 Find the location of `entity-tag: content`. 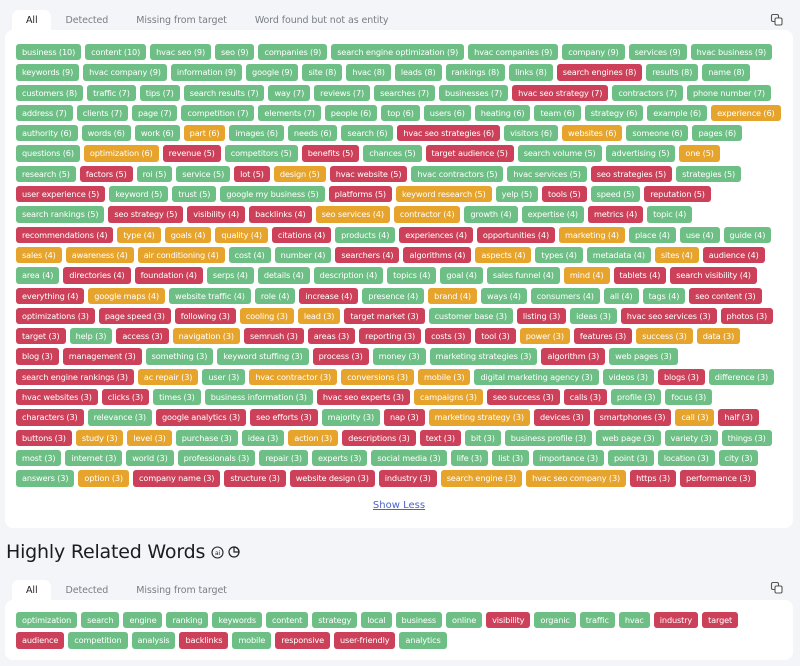

entity-tag: content is located at coordinates (287, 620).